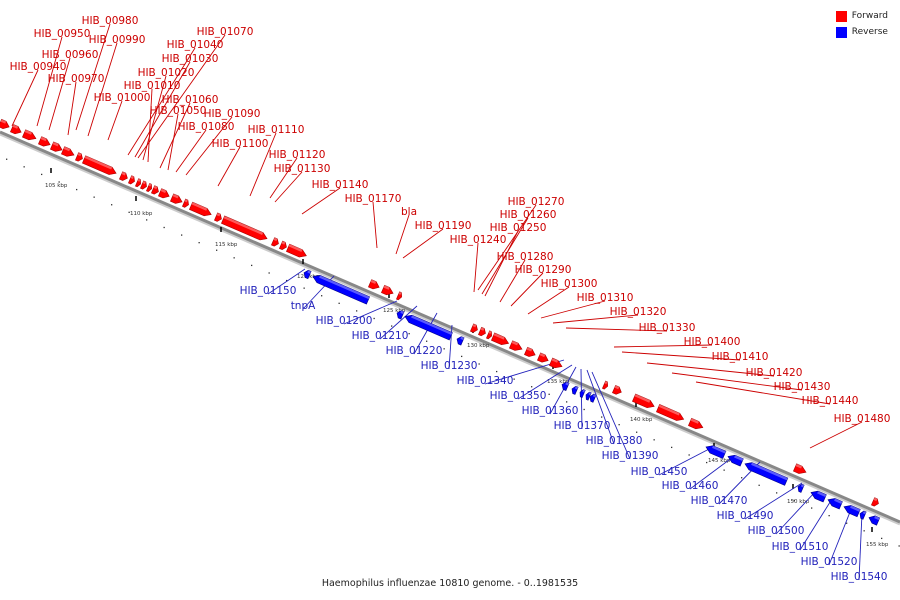 Image resolution: width=900 pixels, height=600 pixels. I want to click on gene-label: HIB_01420, so click(774, 373).